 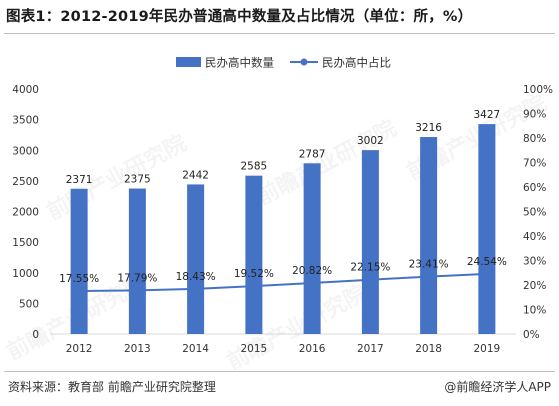 What do you see at coordinates (370, 141) in the screenshot?
I see `bar-value-label: 3002` at bounding box center [370, 141].